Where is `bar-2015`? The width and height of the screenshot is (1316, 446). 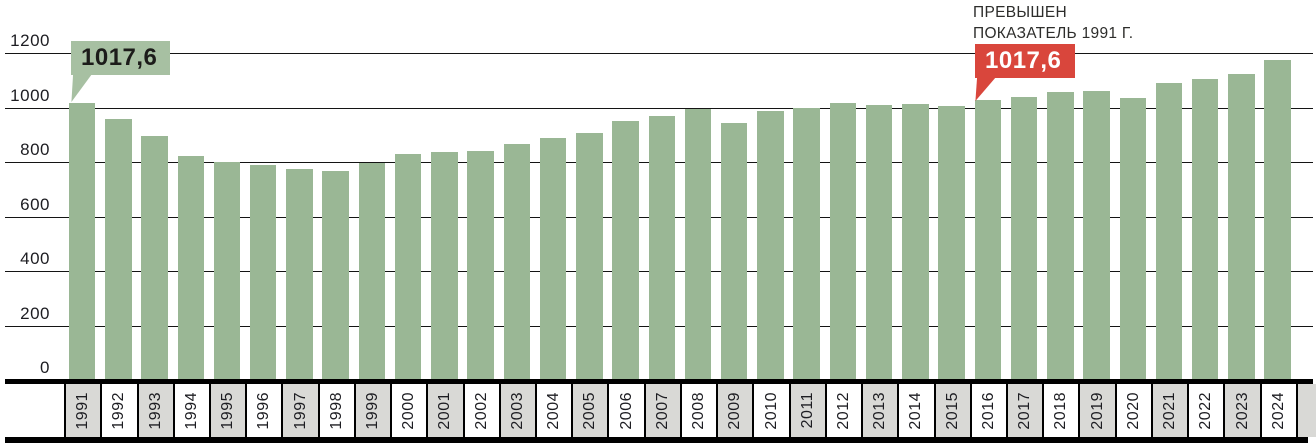
bar-2015 is located at coordinates (951, 243).